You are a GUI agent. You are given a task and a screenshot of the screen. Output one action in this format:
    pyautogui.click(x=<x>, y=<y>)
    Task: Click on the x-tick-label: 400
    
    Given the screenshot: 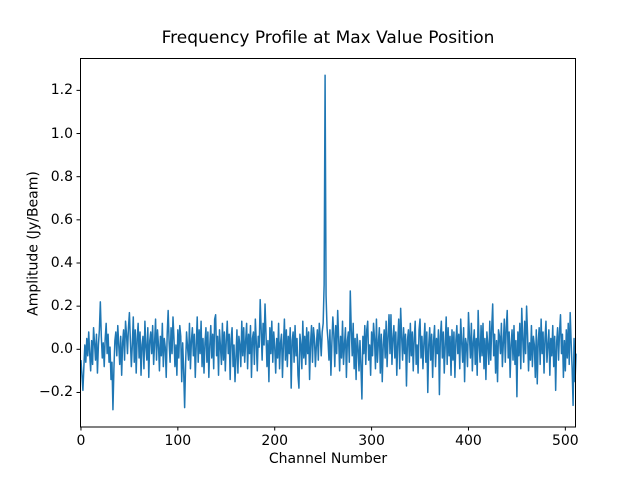 What is the action you would take?
    pyautogui.click(x=468, y=441)
    